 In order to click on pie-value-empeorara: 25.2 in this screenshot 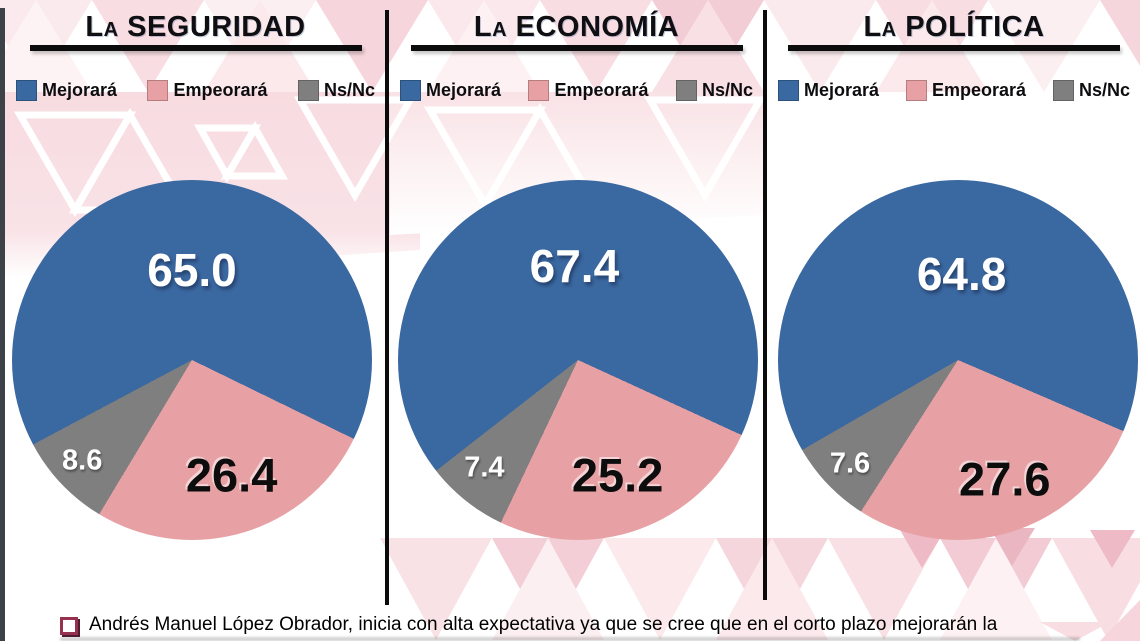, I will do `click(617, 475)`.